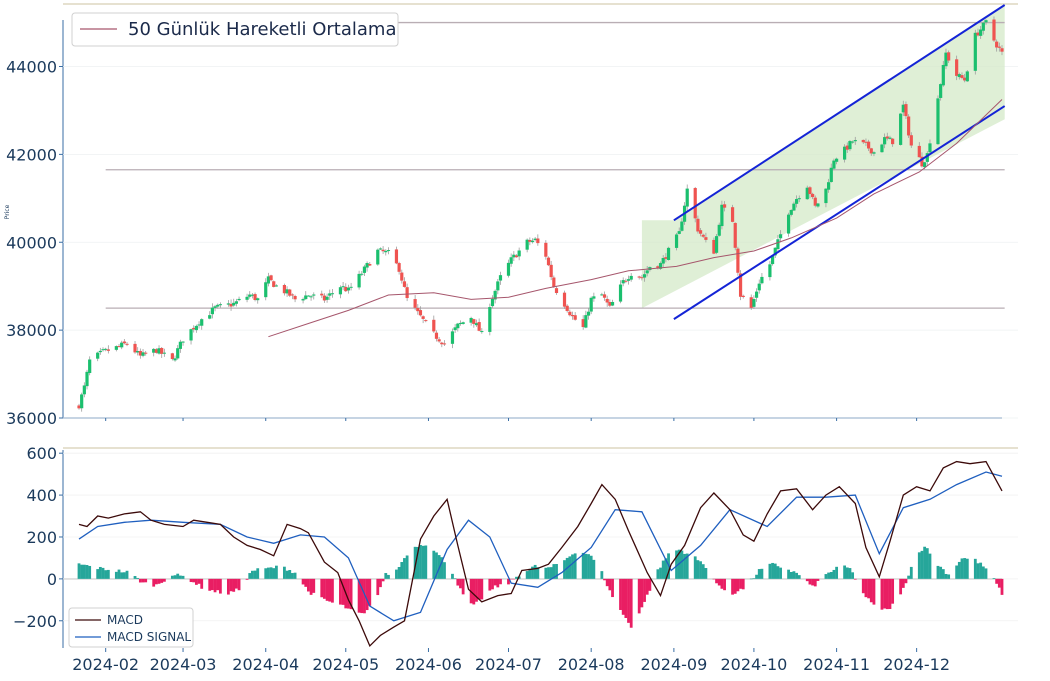  Describe the element at coordinates (345, 664) in the screenshot. I see `xtick-label: 2024-05` at that location.